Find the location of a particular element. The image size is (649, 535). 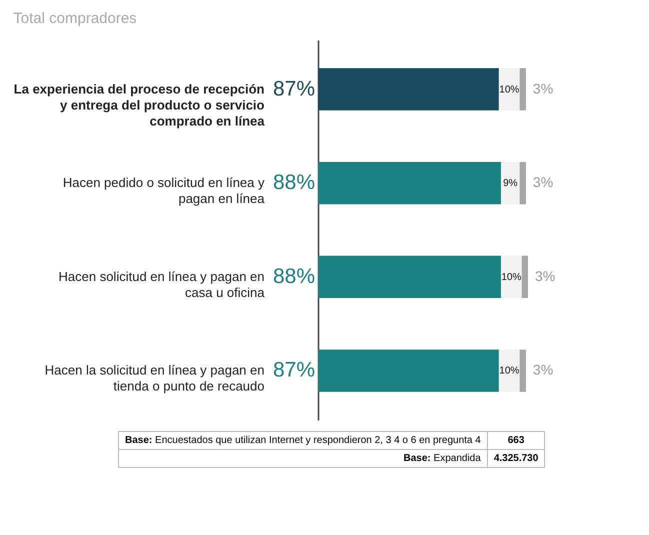

y-tick-label: Hacen pedido o solicitud en línea y pagan en línea is located at coordinates (164, 190).